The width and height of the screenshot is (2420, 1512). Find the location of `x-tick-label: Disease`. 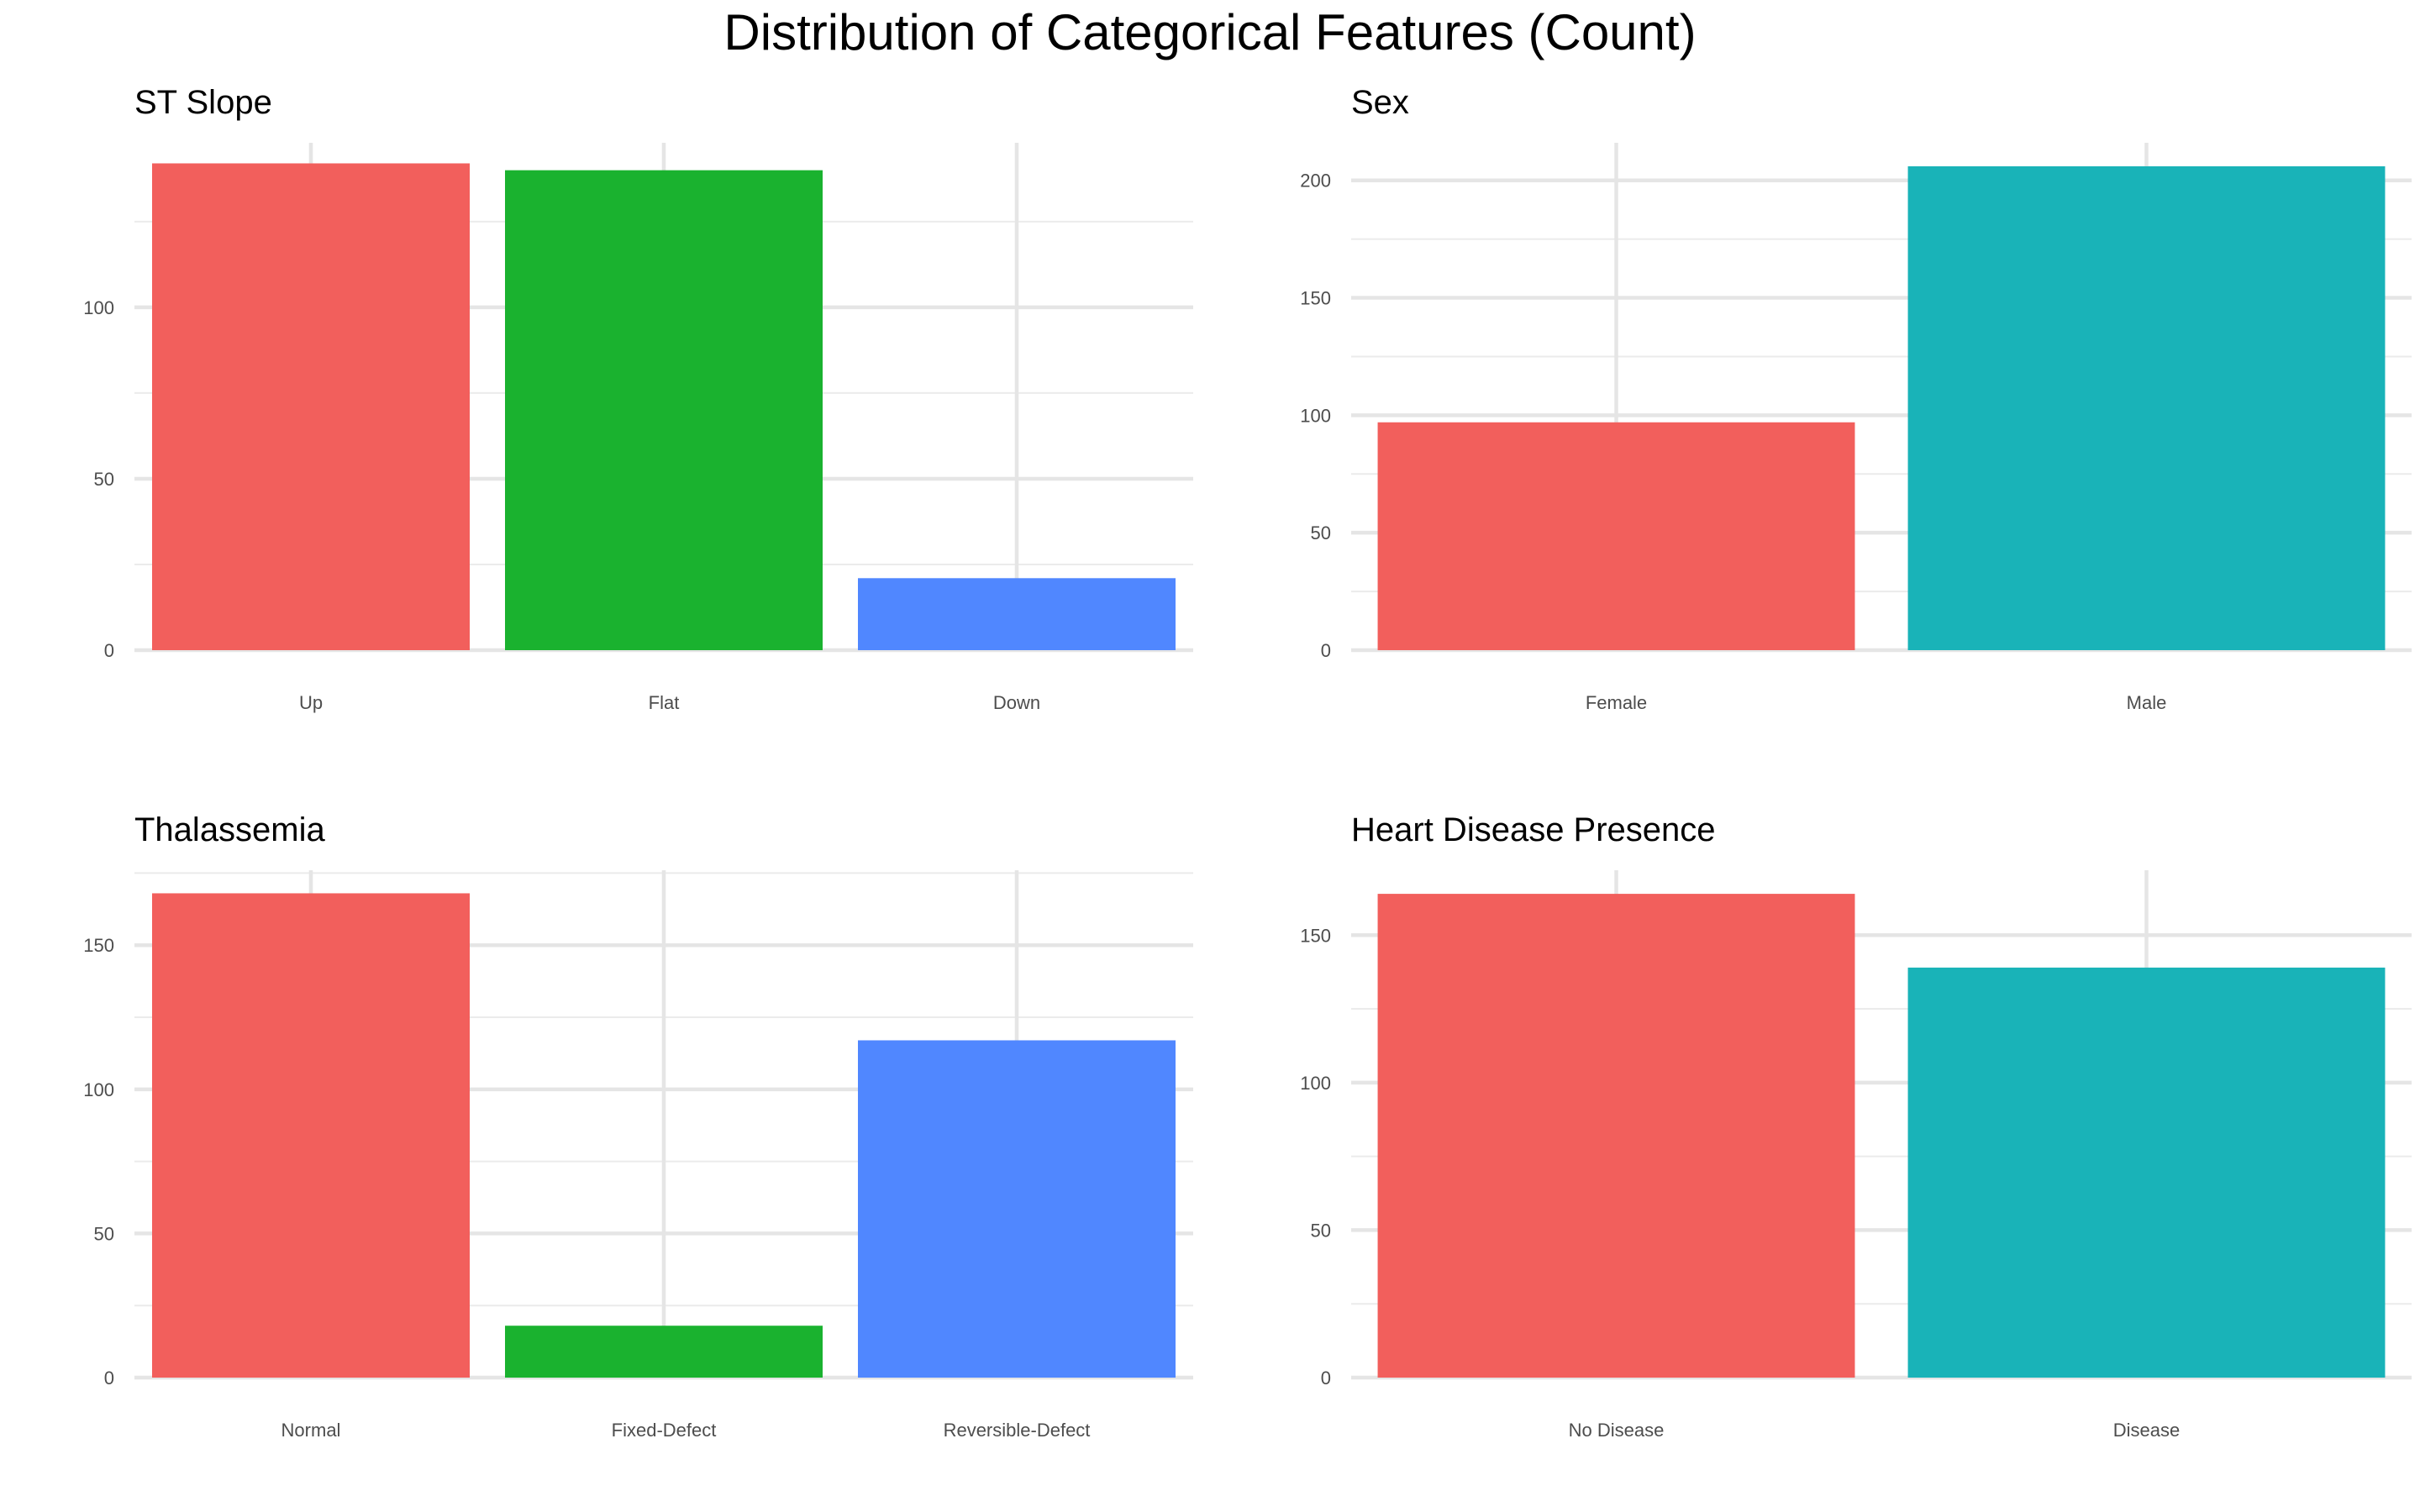

x-tick-label: Disease is located at coordinates (2147, 1430).